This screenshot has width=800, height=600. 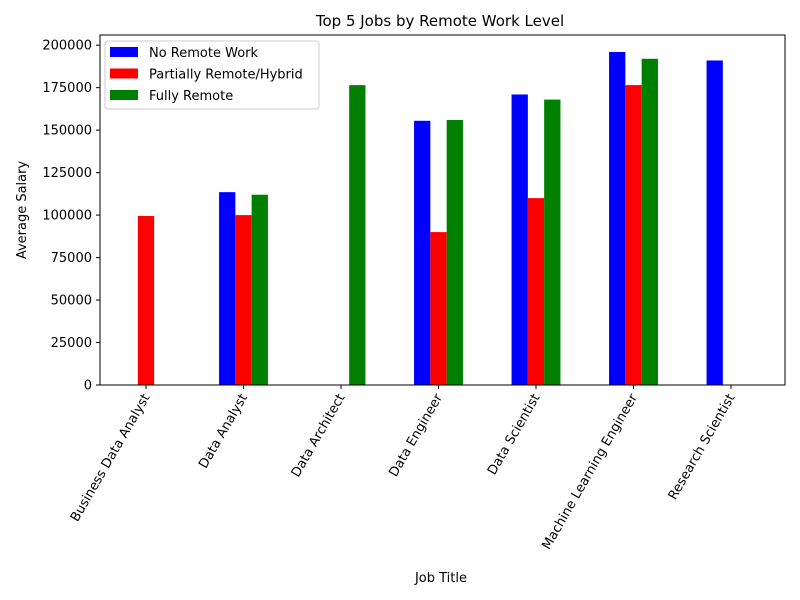 What do you see at coordinates (439, 21) in the screenshot?
I see `chart-title: Top 5 Jobs by Remote Work Level` at bounding box center [439, 21].